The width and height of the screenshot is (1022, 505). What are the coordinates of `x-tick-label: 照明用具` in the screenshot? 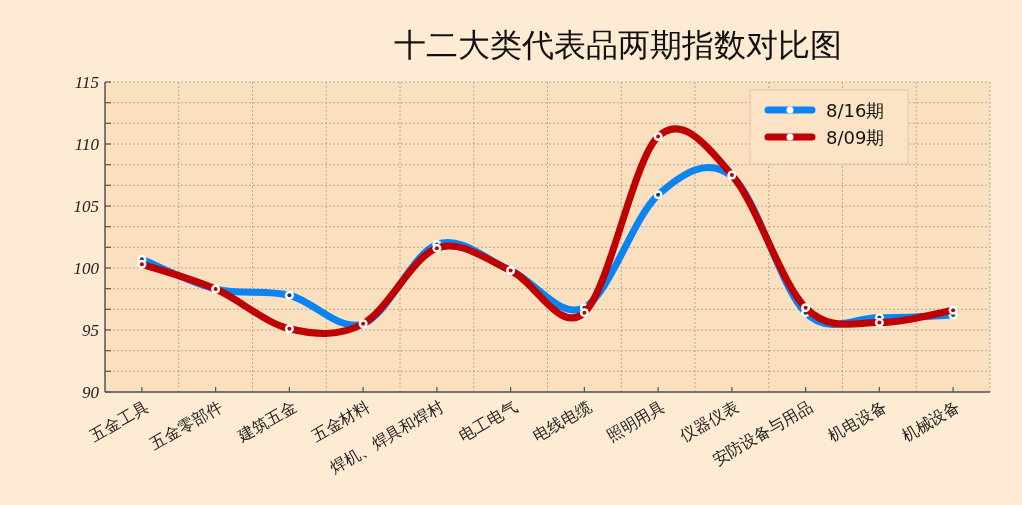 It's located at (636, 421).